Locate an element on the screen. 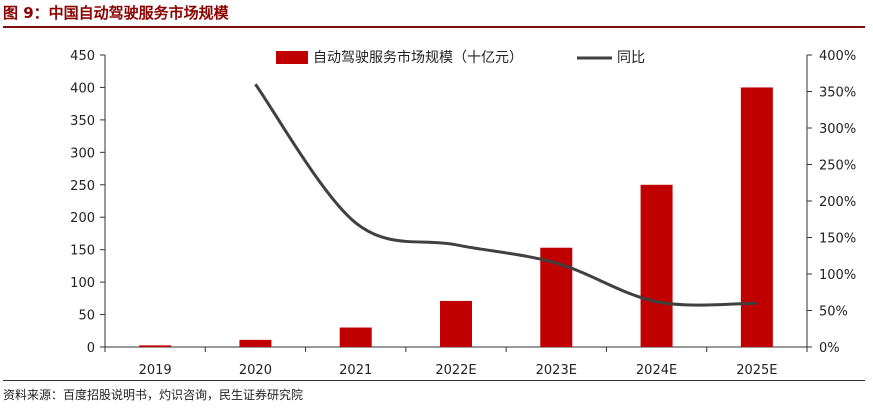 The image size is (873, 418). x-tick-label: 2022E is located at coordinates (455, 370).